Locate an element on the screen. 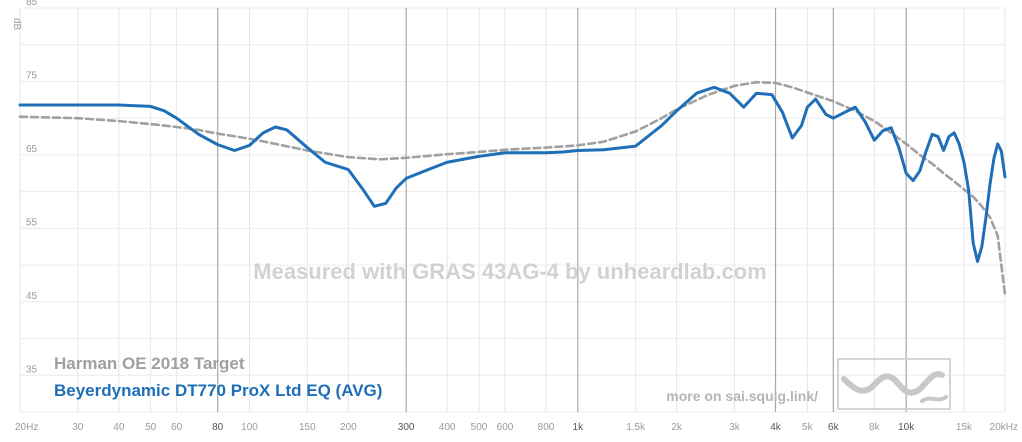 The width and height of the screenshot is (1022, 442). logo-squiggle is located at coordinates (934, 399).